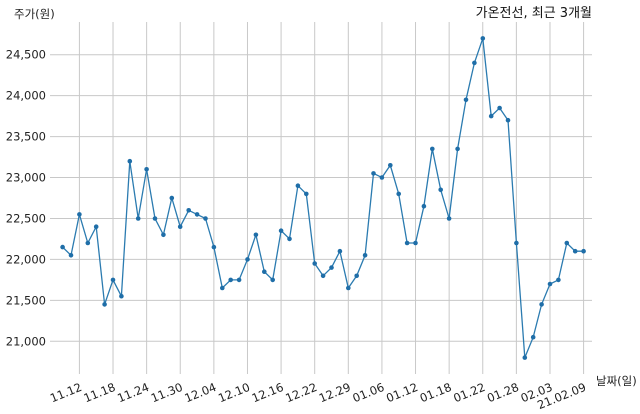 The height and width of the screenshot is (414, 640). I want to click on x-tick-label: 12.10, so click(234, 392).